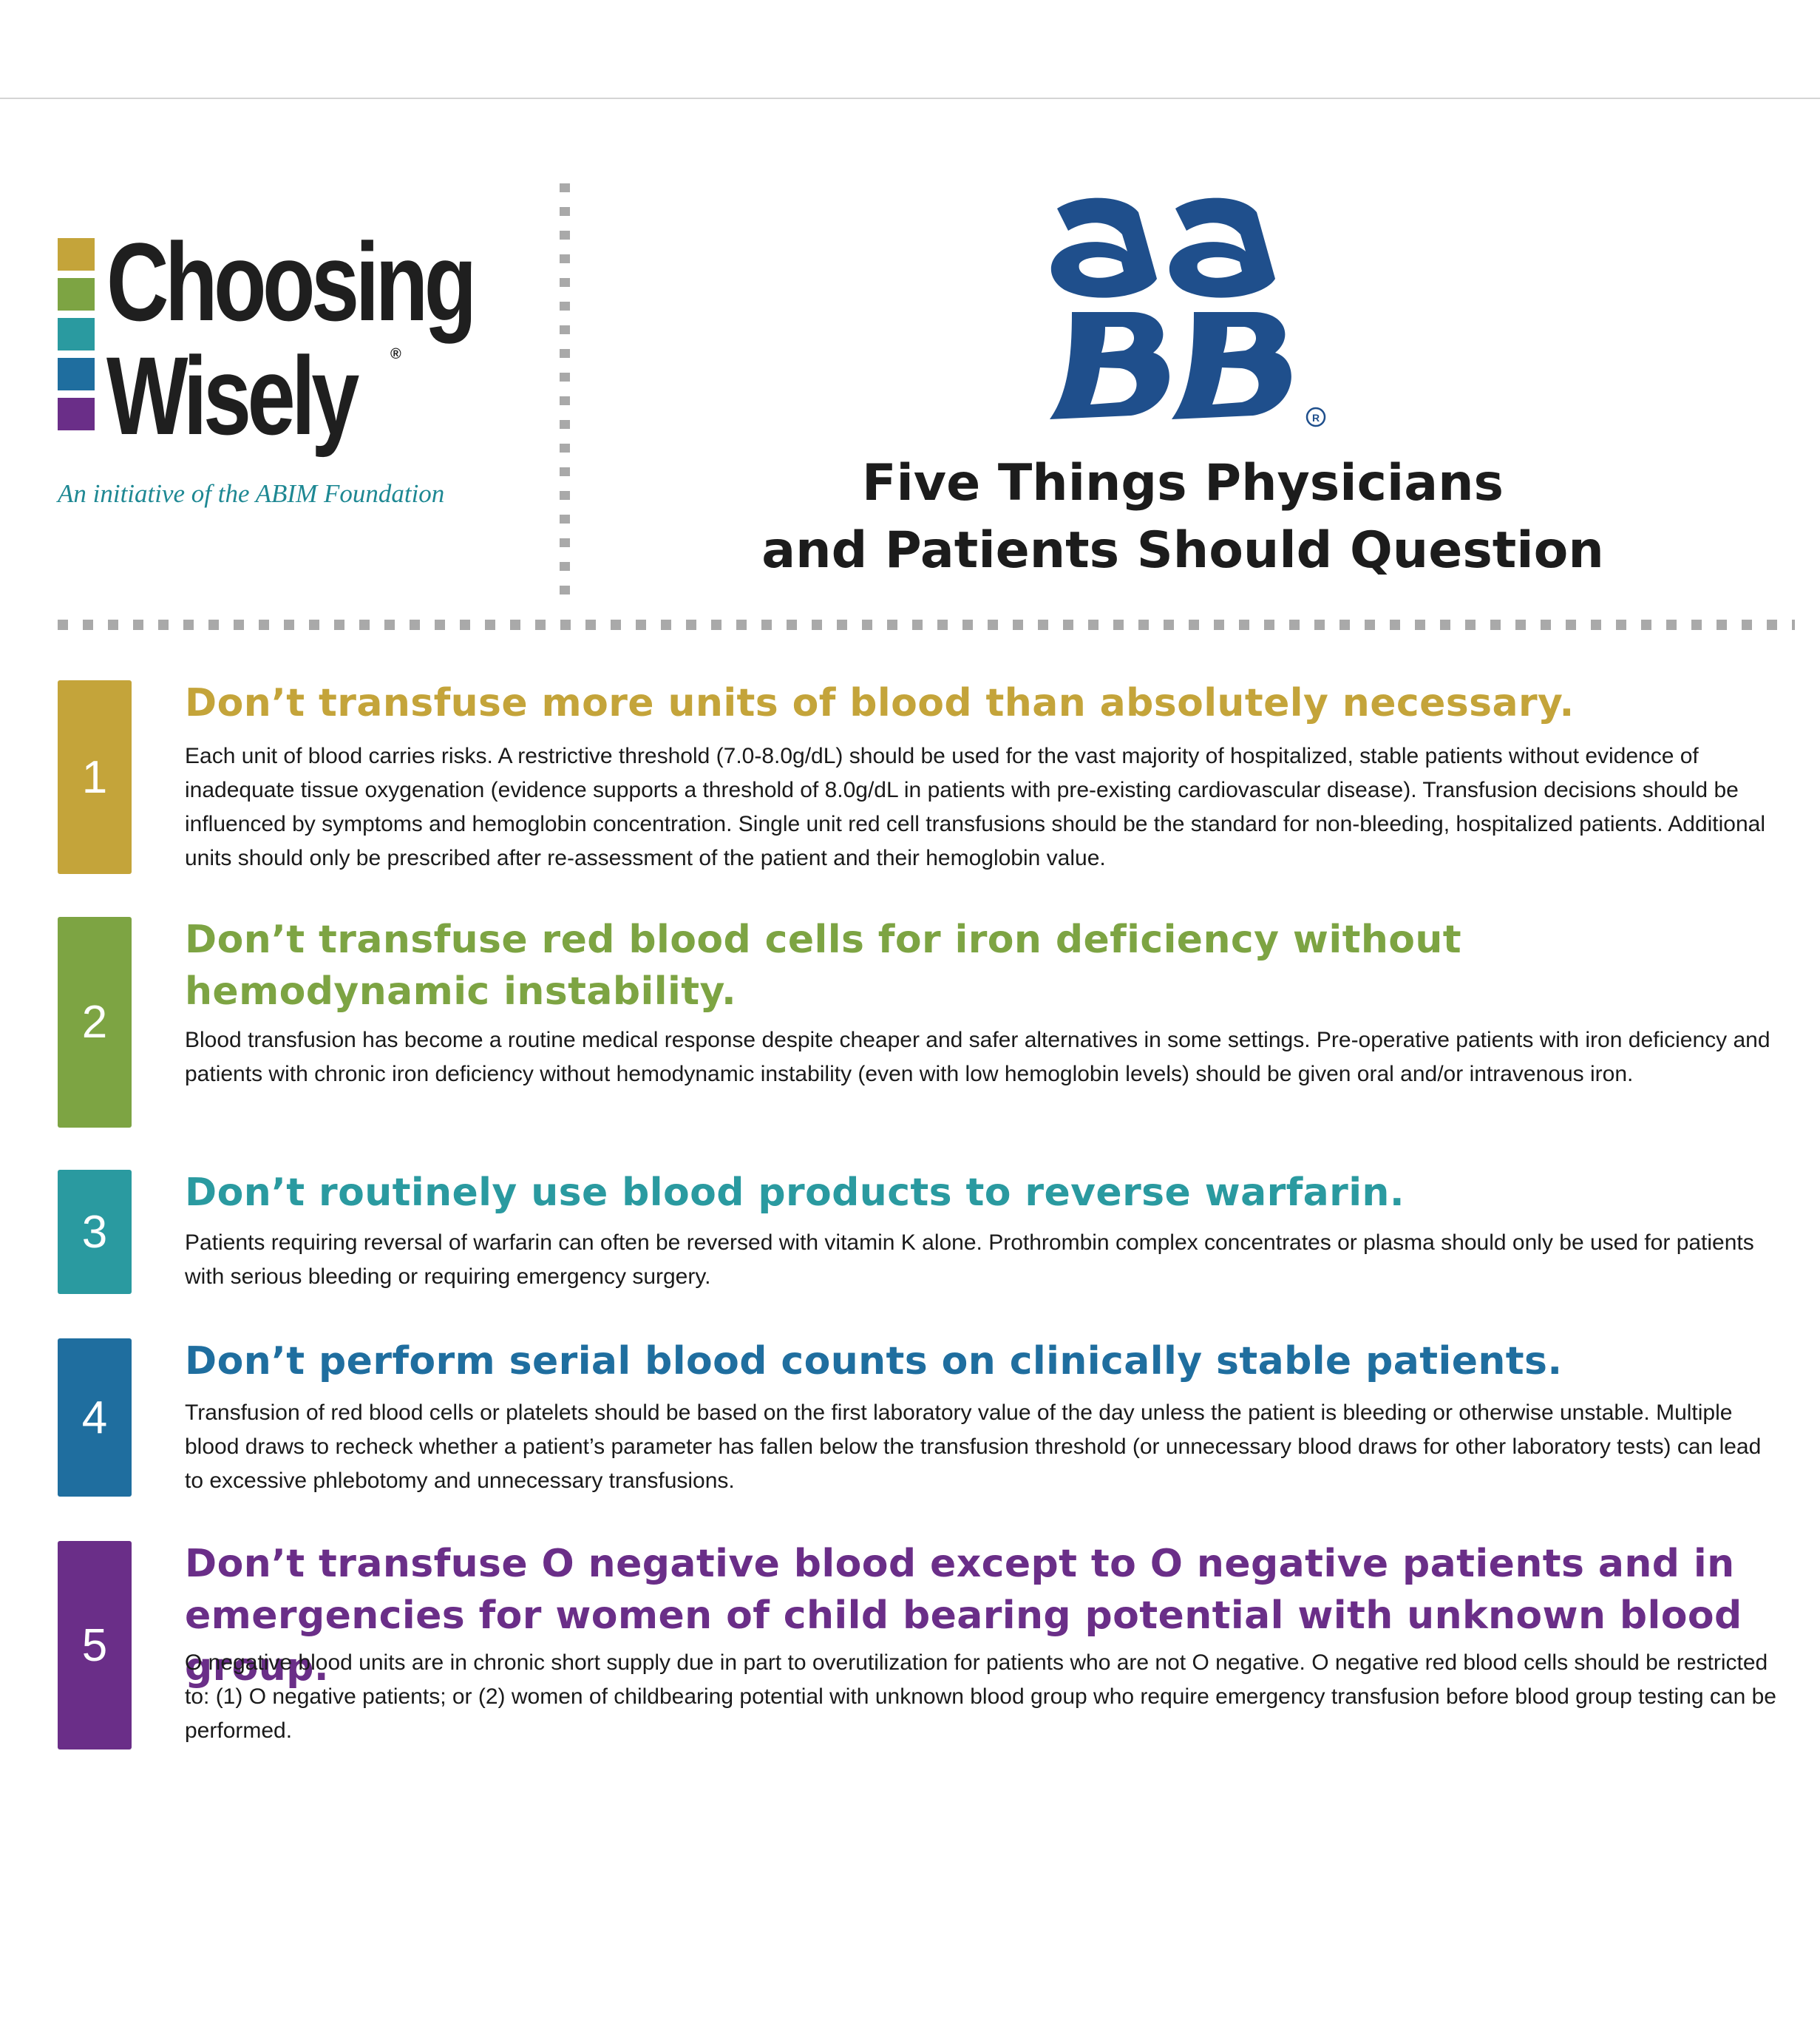 This screenshot has height=2029, width=1820. I want to click on title-line-1: Five Things Physicians, so click(1183, 483).